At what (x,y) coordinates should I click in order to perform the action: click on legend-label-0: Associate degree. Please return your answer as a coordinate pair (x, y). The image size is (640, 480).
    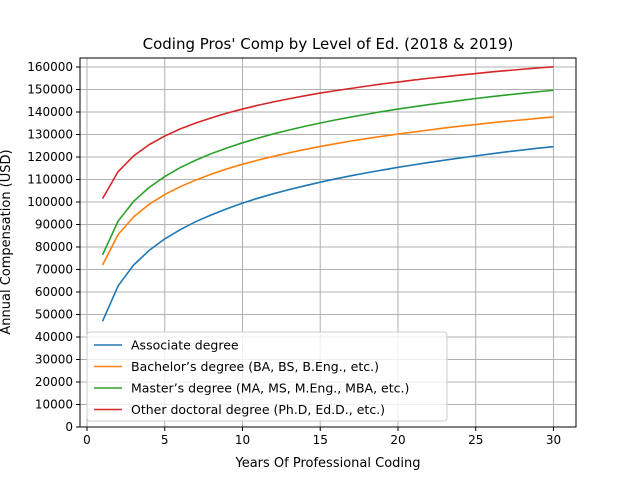
    Looking at the image, I should click on (185, 345).